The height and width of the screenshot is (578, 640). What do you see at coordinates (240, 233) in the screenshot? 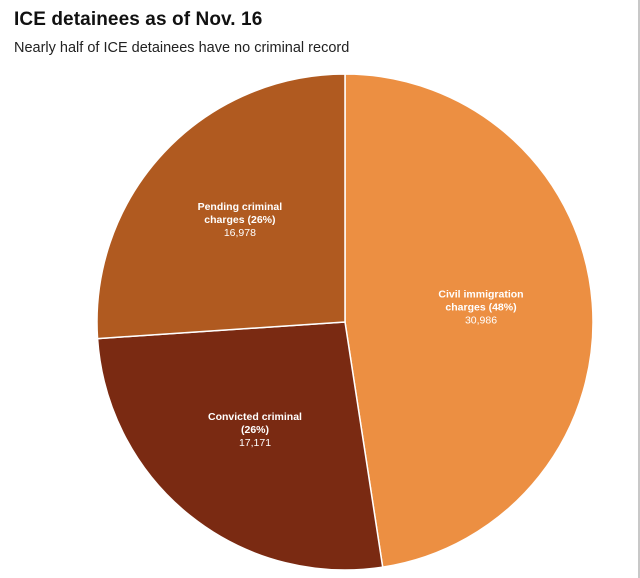
I see `slice-value: 16,978` at bounding box center [240, 233].